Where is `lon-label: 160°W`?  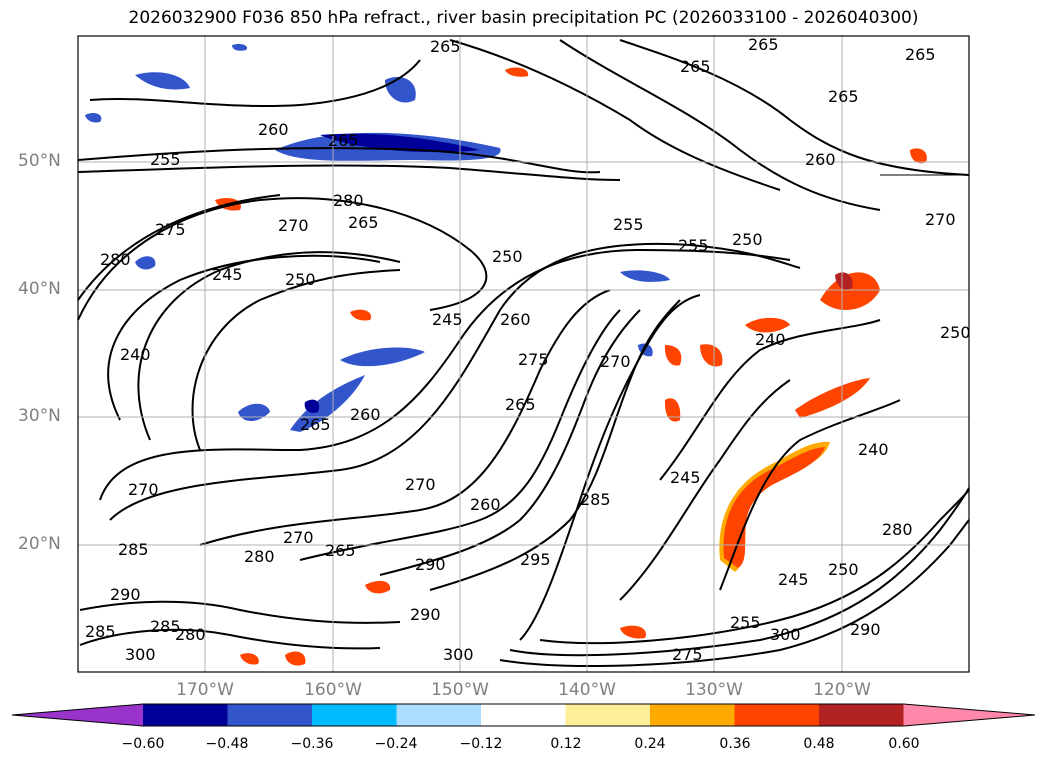
lon-label: 160°W is located at coordinates (333, 690).